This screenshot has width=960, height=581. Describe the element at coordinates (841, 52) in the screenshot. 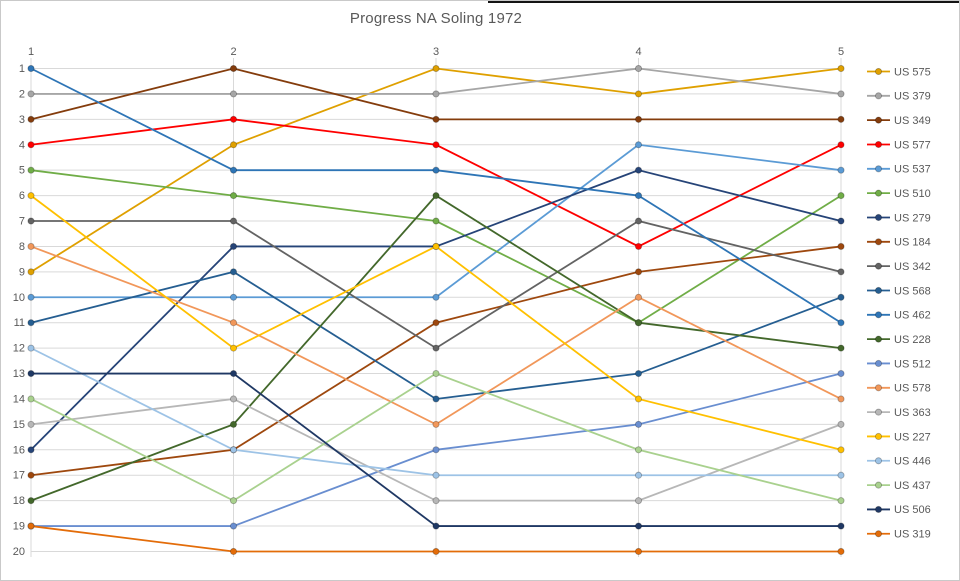

I see `x-axis-tick-label: 5` at that location.